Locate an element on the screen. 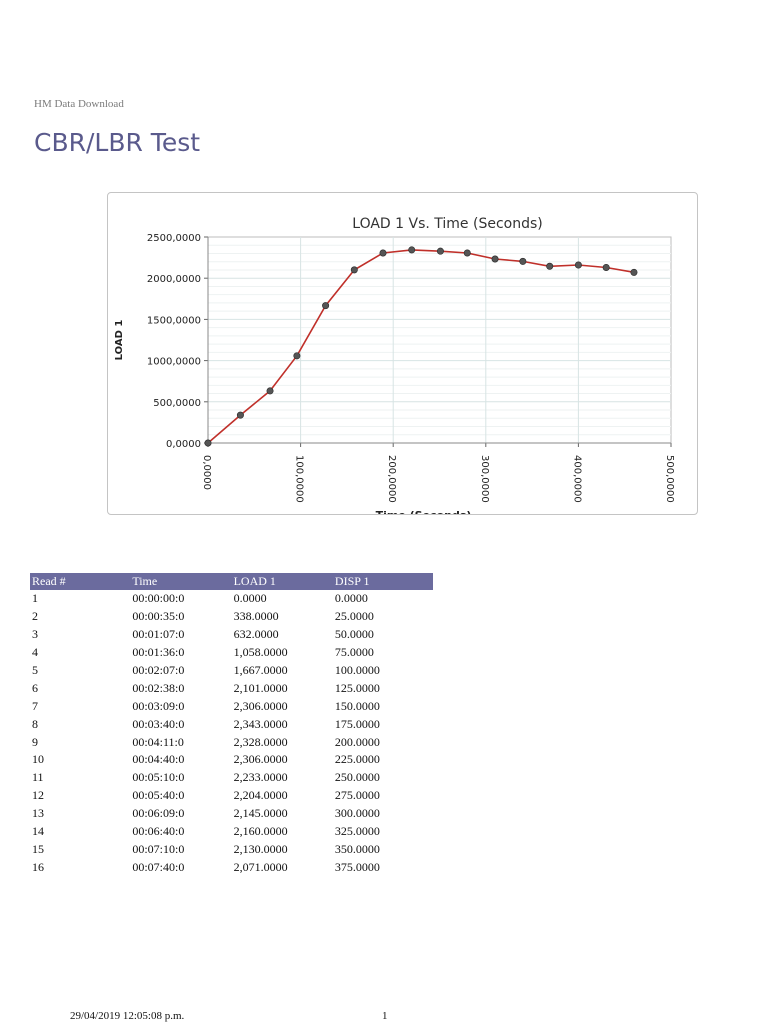 The image size is (768, 1024). cell-read-number: 16 is located at coordinates (38, 866).